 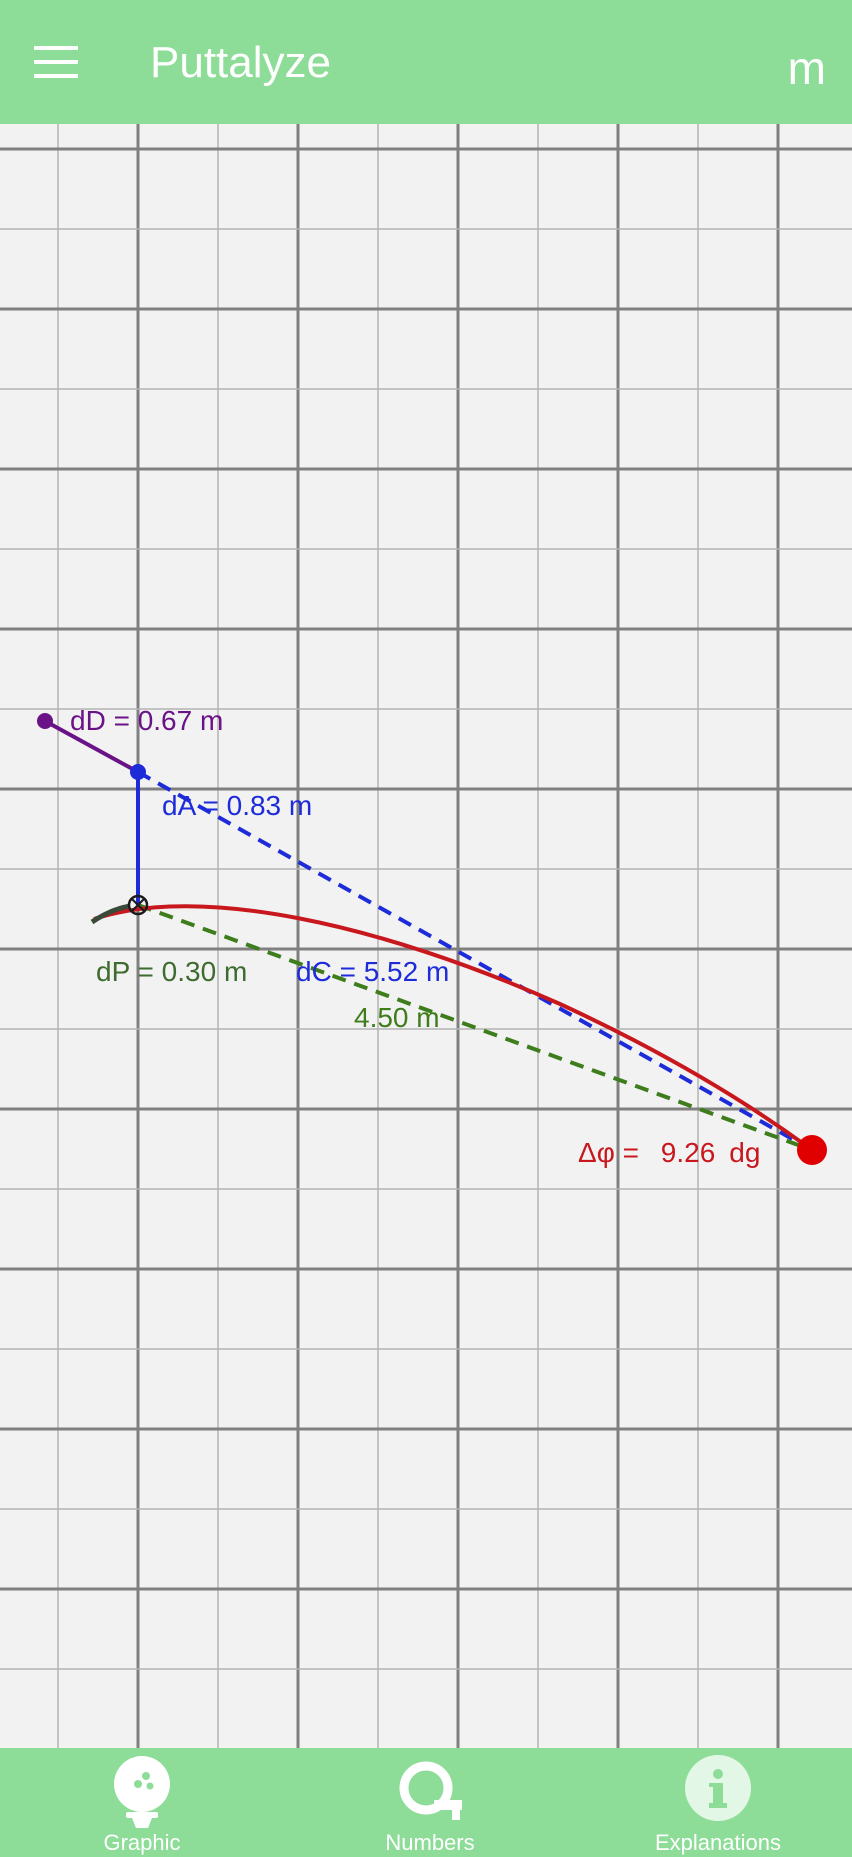 What do you see at coordinates (91, 746) in the screenshot?
I see `deviation-line` at bounding box center [91, 746].